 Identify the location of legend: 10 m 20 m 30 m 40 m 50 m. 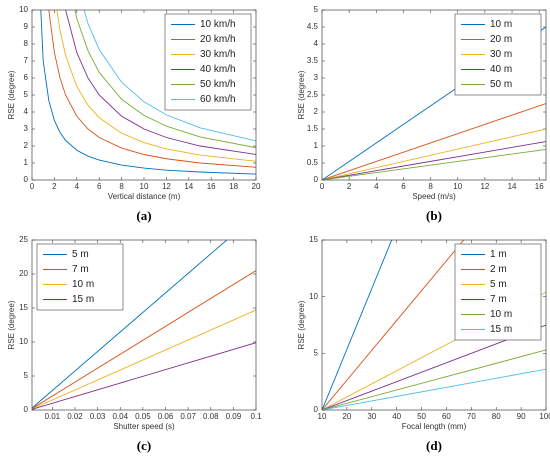
(498, 54).